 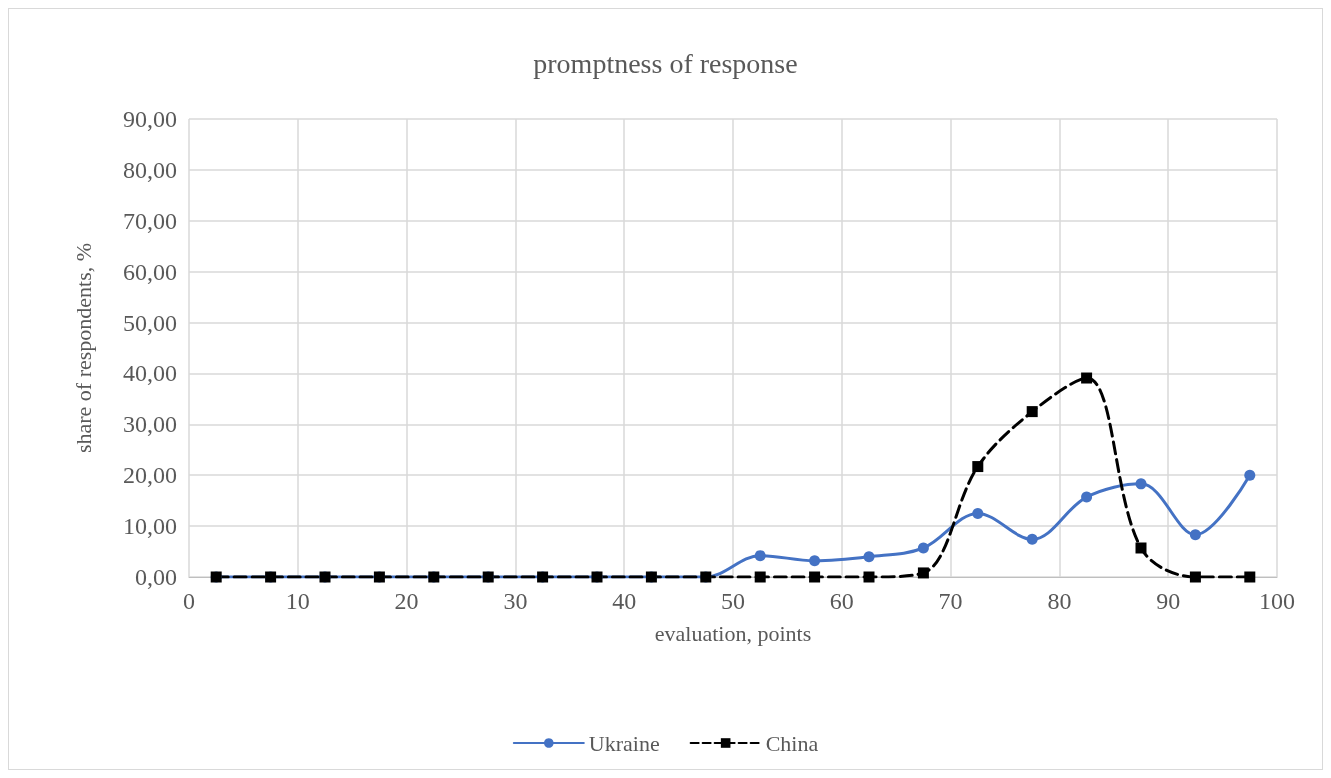 What do you see at coordinates (150, 373) in the screenshot?
I see `y-tick-label: 40,00` at bounding box center [150, 373].